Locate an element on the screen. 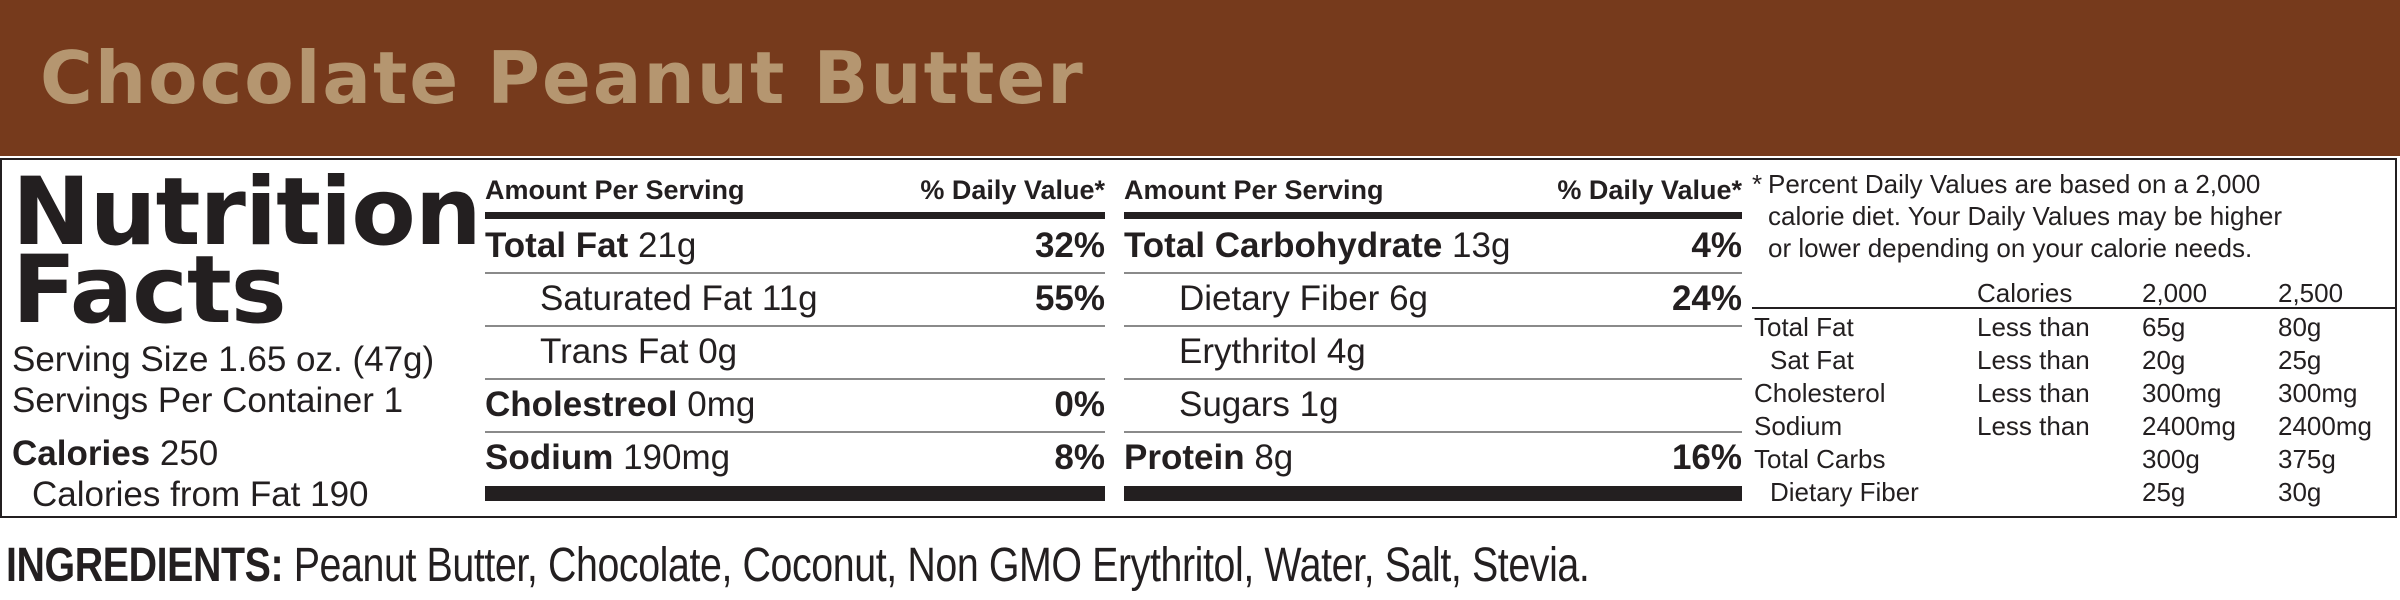  nutrient-amount: 0mg is located at coordinates (721, 404).